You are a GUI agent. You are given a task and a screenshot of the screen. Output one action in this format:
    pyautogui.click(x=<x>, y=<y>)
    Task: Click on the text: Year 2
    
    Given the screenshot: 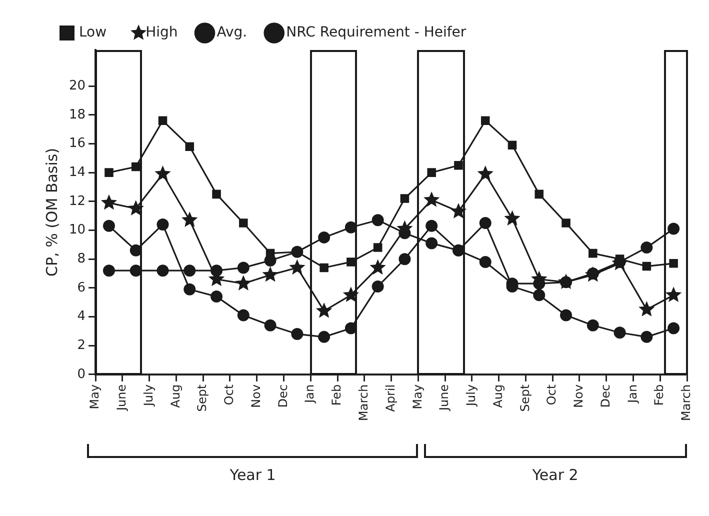 What is the action you would take?
    pyautogui.click(x=555, y=475)
    